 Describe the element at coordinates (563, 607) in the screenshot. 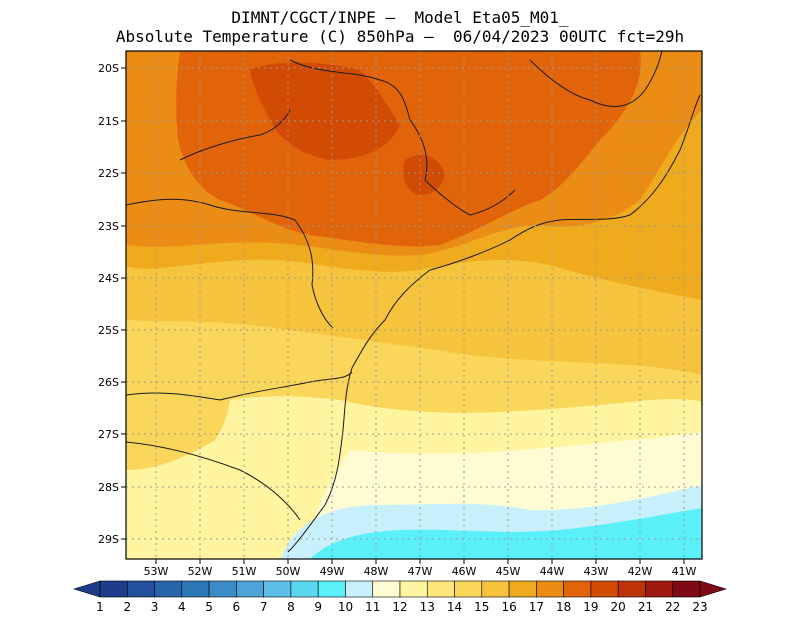

I see `colorbar-label: 18` at that location.